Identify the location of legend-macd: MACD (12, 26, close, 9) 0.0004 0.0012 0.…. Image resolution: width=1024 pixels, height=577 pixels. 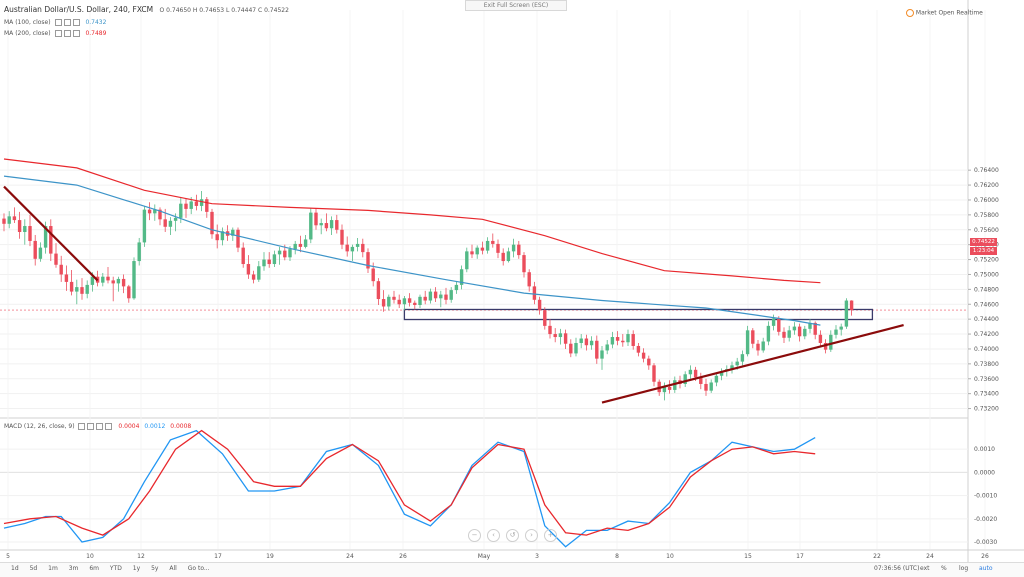
(97, 426).